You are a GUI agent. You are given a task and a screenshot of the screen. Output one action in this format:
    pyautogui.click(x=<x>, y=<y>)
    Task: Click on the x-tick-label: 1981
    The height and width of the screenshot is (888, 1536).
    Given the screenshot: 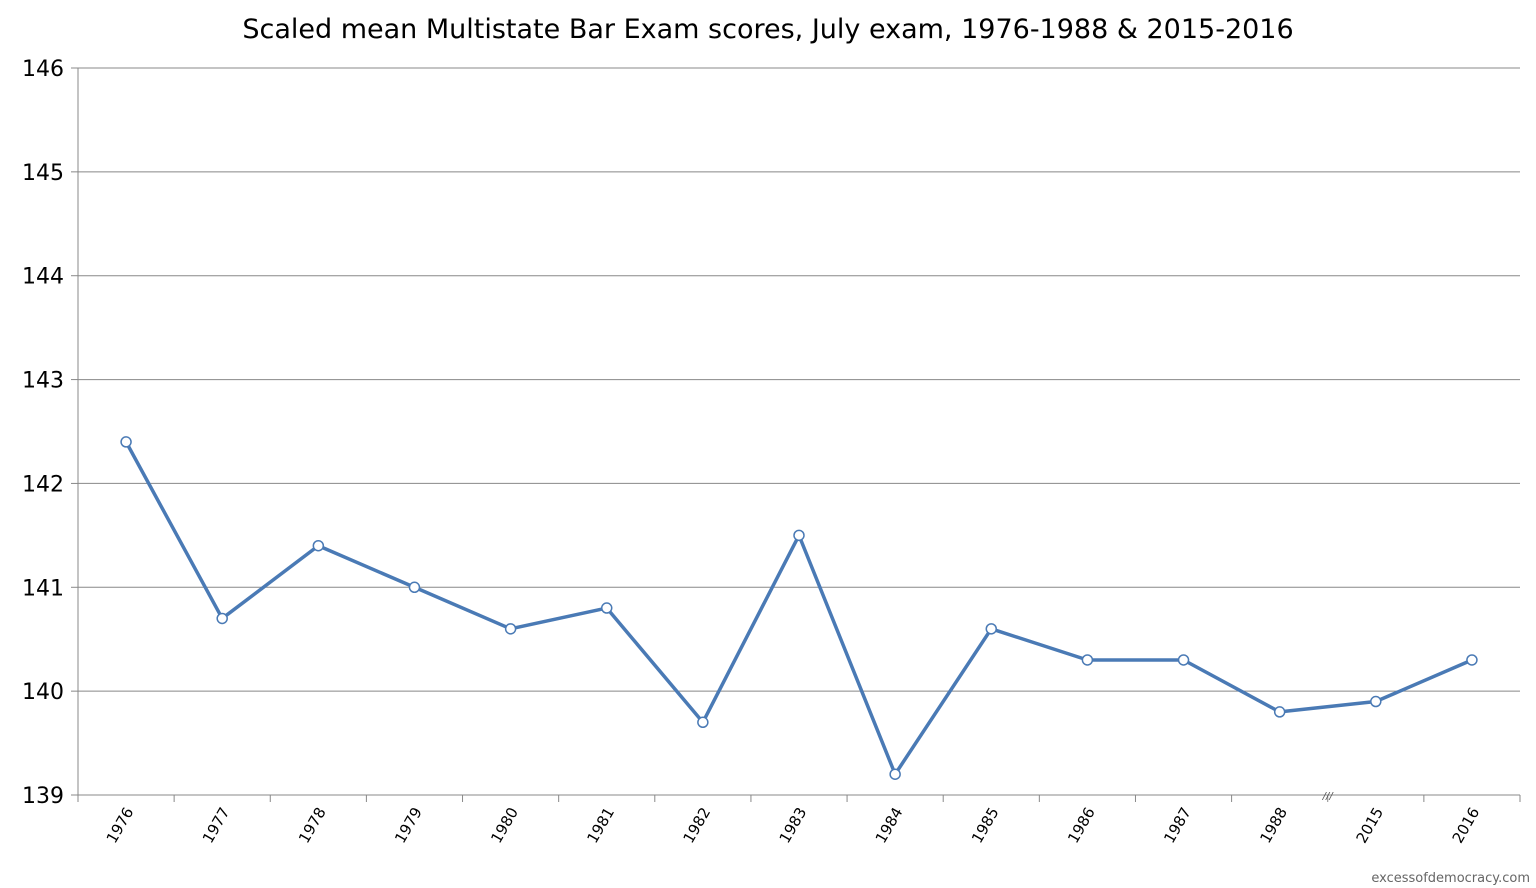 What is the action you would take?
    pyautogui.click(x=600, y=825)
    